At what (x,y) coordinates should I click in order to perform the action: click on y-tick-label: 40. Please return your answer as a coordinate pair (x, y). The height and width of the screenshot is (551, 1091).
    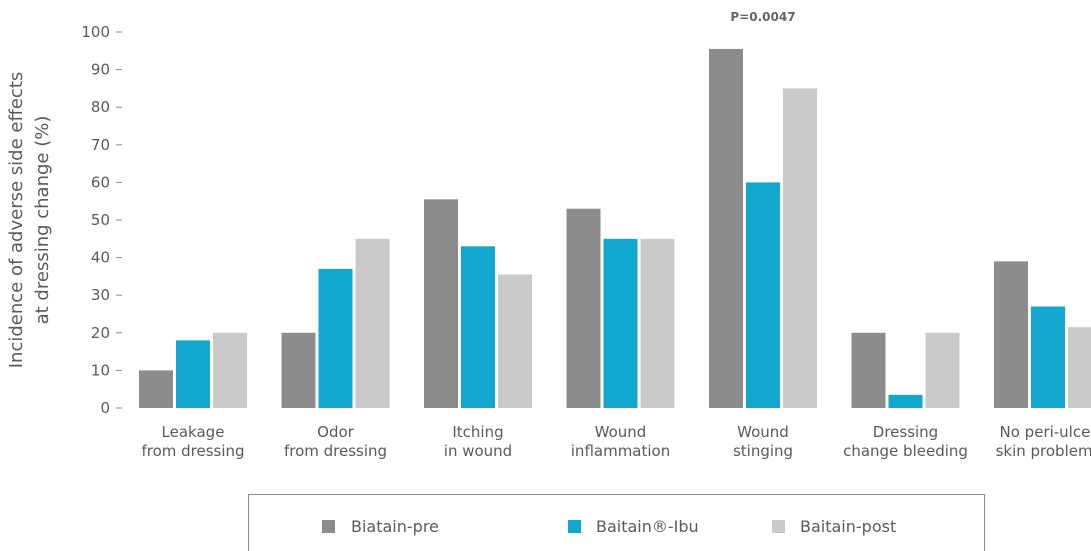
    Looking at the image, I should click on (100, 258).